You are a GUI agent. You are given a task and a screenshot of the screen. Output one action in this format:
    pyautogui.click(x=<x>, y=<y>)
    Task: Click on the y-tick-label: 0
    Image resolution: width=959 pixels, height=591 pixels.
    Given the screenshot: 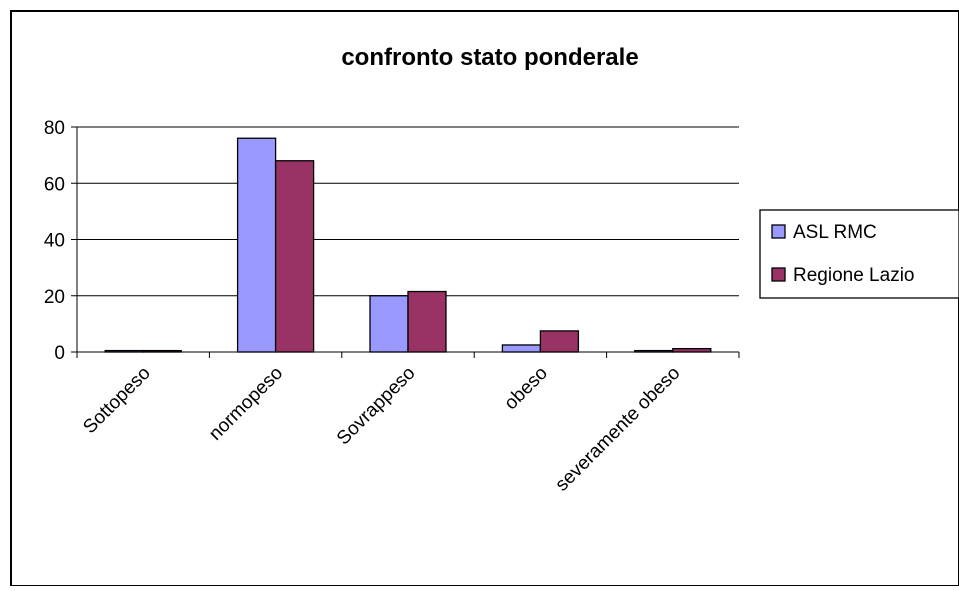 What is the action you would take?
    pyautogui.click(x=59, y=353)
    